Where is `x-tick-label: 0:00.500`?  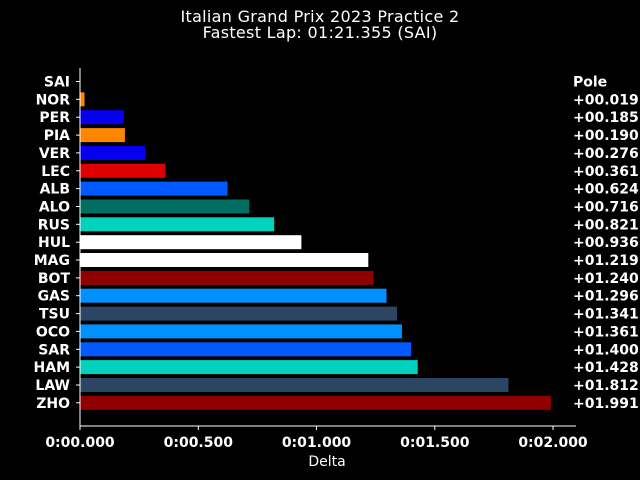 x-tick-label: 0:00.500 is located at coordinates (199, 443).